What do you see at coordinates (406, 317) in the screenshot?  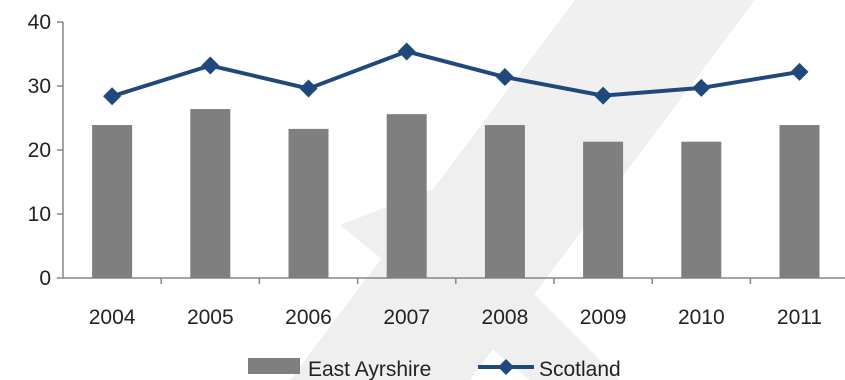 I see `x-tick-label: 2007` at bounding box center [406, 317].